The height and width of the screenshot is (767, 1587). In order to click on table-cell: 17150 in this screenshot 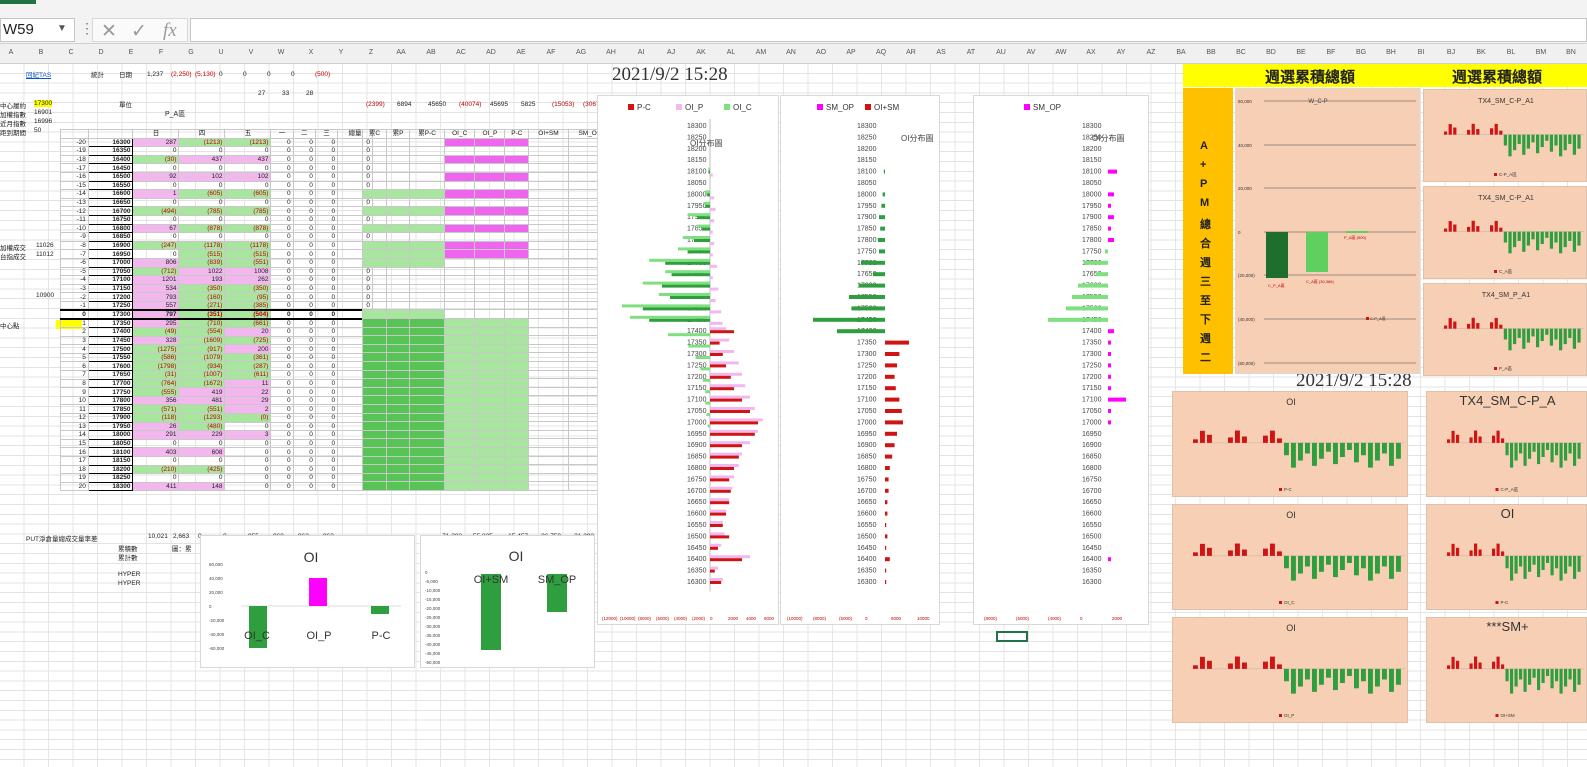, I will do `click(110, 288)`.